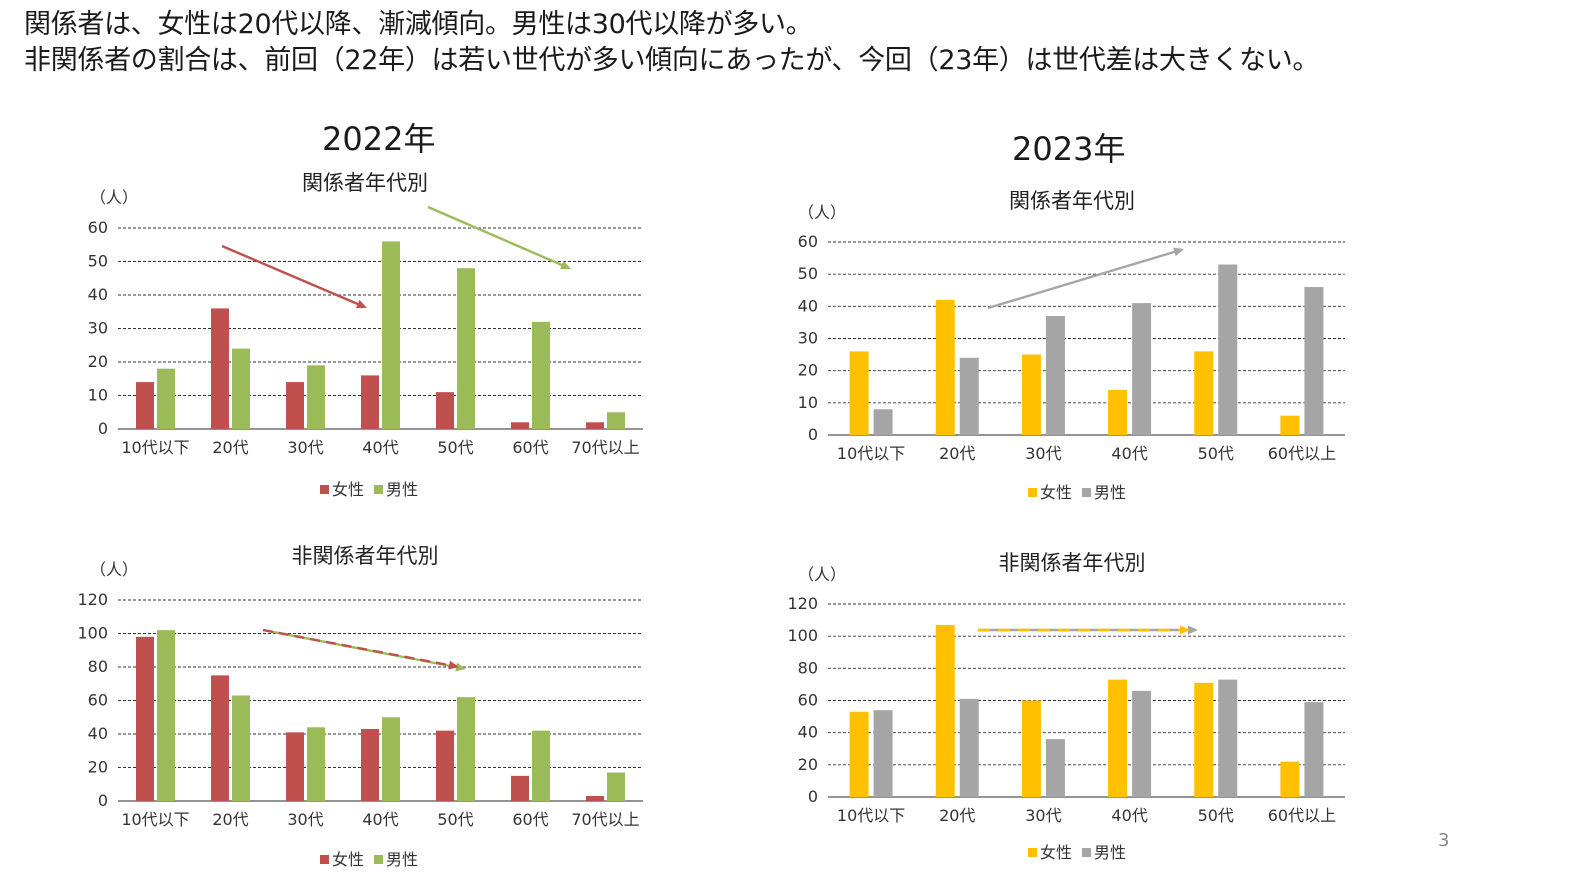 The height and width of the screenshot is (892, 1588). I want to click on y-tick-label: 10, so click(808, 402).